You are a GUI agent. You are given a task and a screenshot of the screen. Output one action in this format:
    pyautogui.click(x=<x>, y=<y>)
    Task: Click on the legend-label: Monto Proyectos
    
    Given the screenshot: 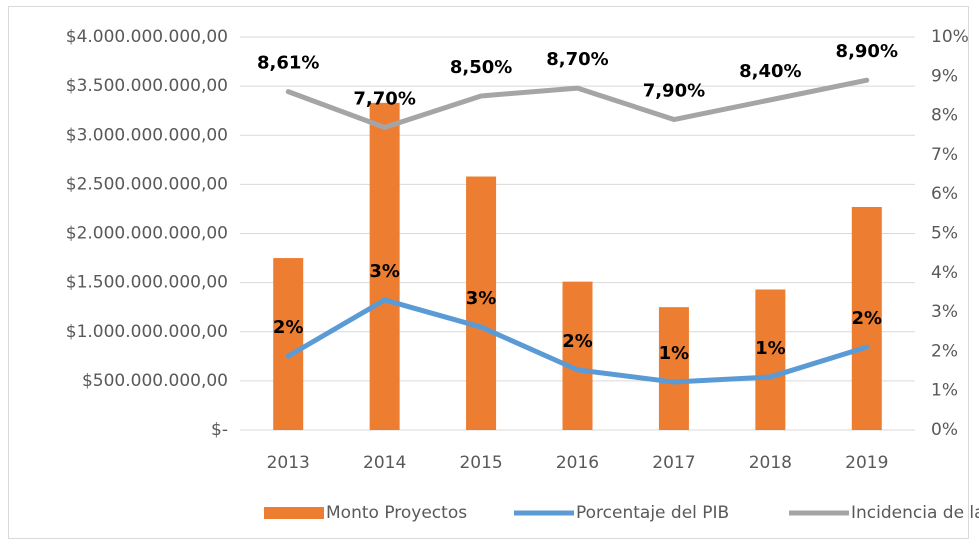 What is the action you would take?
    pyautogui.click(x=396, y=513)
    